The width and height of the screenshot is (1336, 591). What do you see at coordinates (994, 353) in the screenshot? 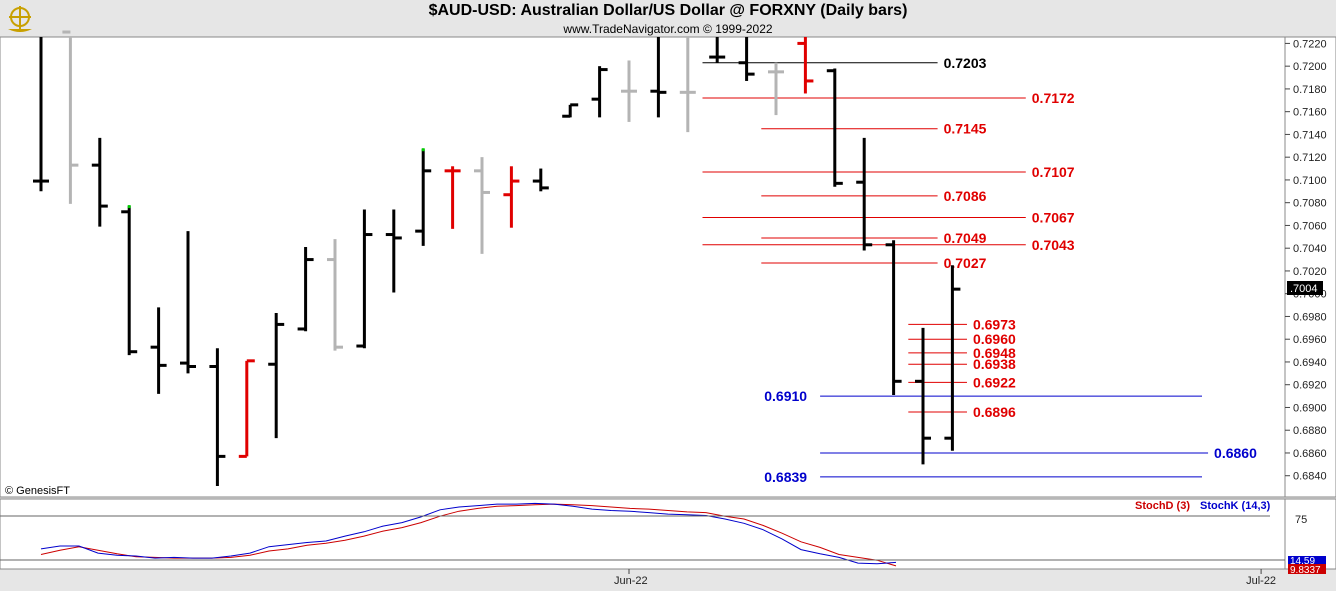
I see `price-level-label: 0.6948` at bounding box center [994, 353].